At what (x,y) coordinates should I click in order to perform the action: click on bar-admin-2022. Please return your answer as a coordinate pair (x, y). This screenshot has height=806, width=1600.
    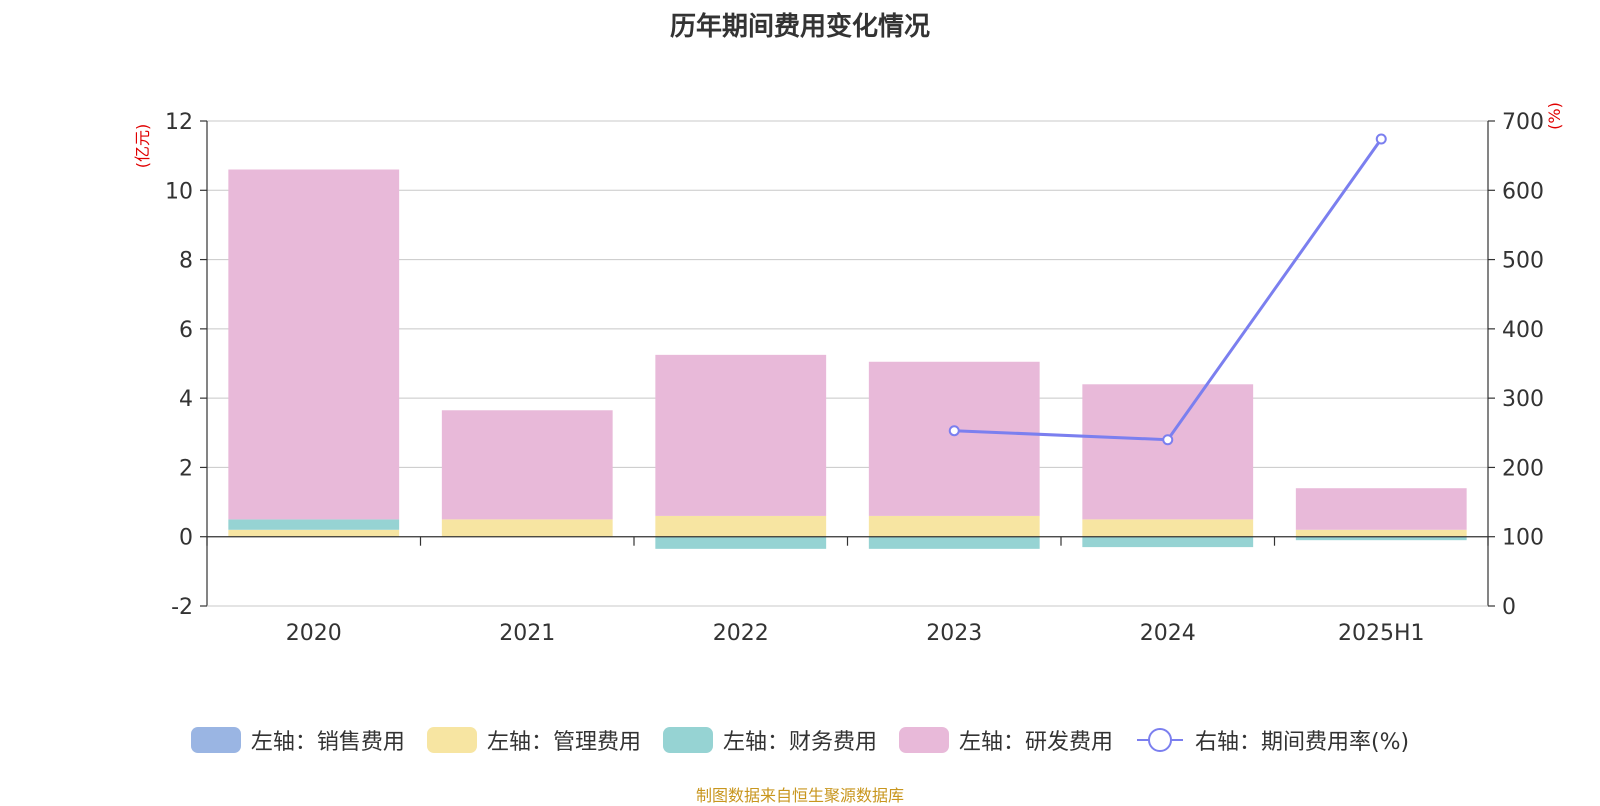
    Looking at the image, I should click on (741, 526).